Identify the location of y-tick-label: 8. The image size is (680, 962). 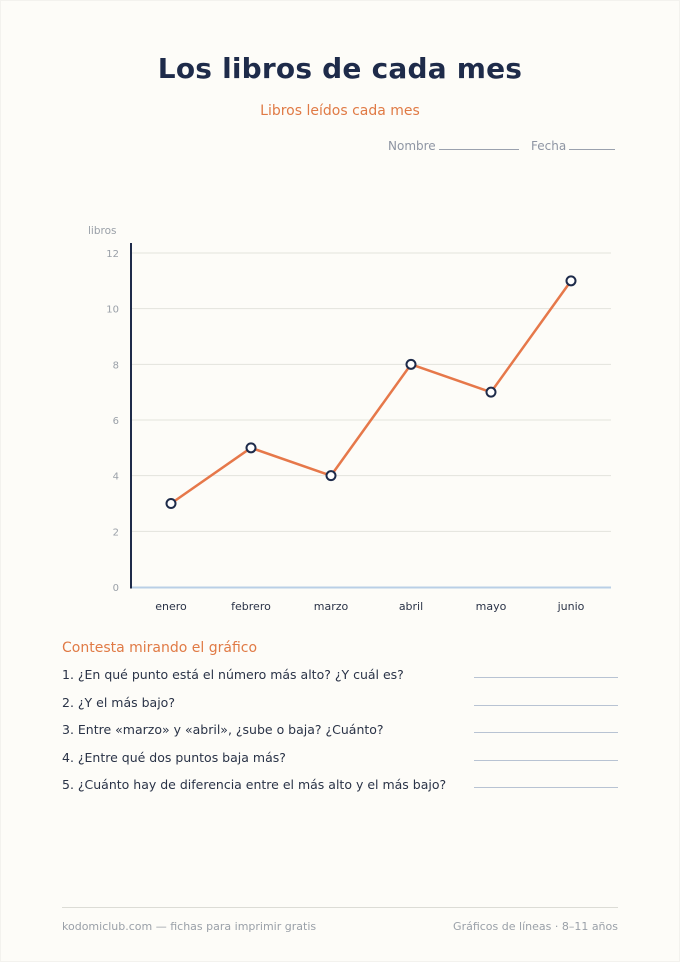
(116, 365).